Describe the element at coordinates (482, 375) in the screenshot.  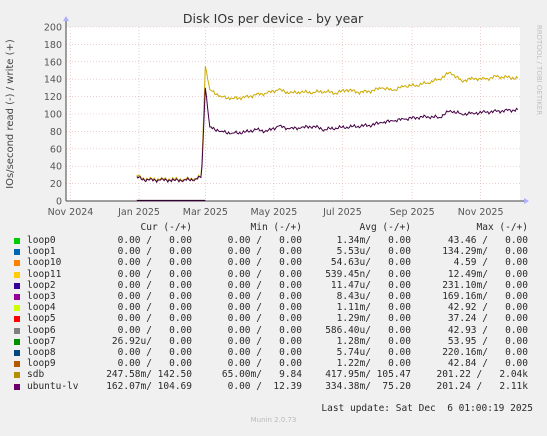
I see `legend-max: 201.22 / 2.04k` at that location.